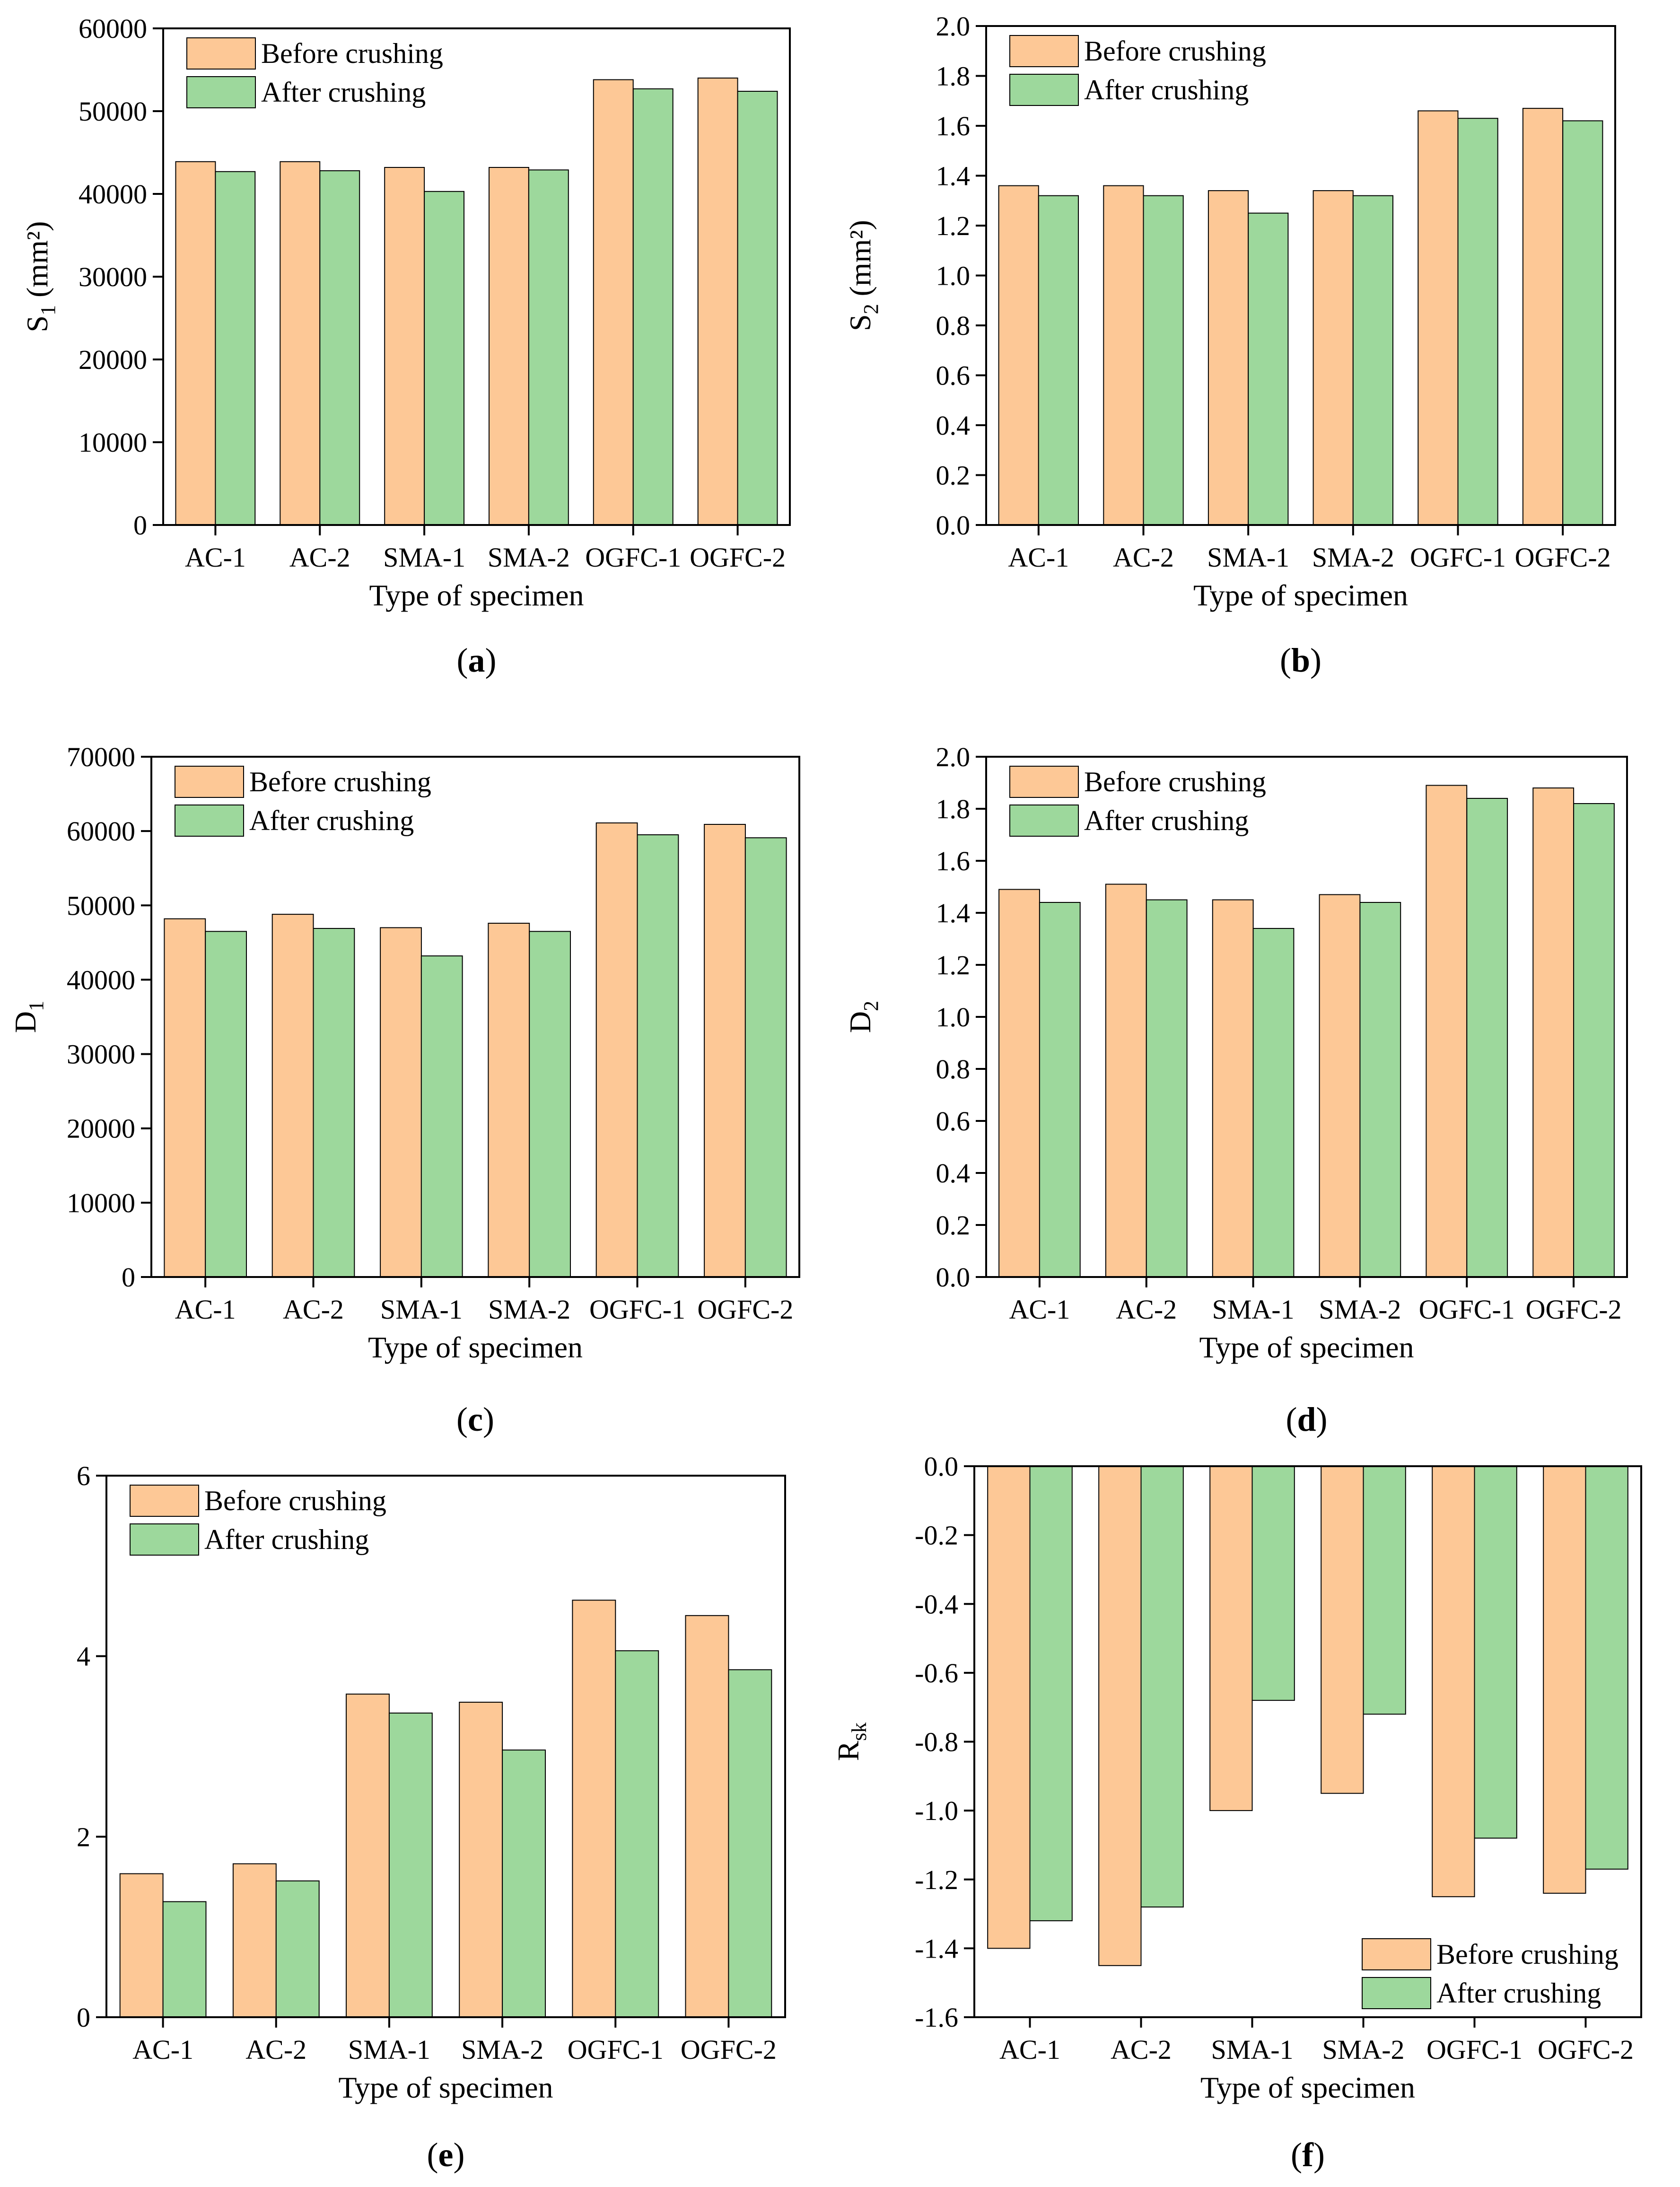 Image resolution: width=1680 pixels, height=2187 pixels. What do you see at coordinates (295, 1500) in the screenshot?
I see `legend-label-before: Before crushing` at bounding box center [295, 1500].